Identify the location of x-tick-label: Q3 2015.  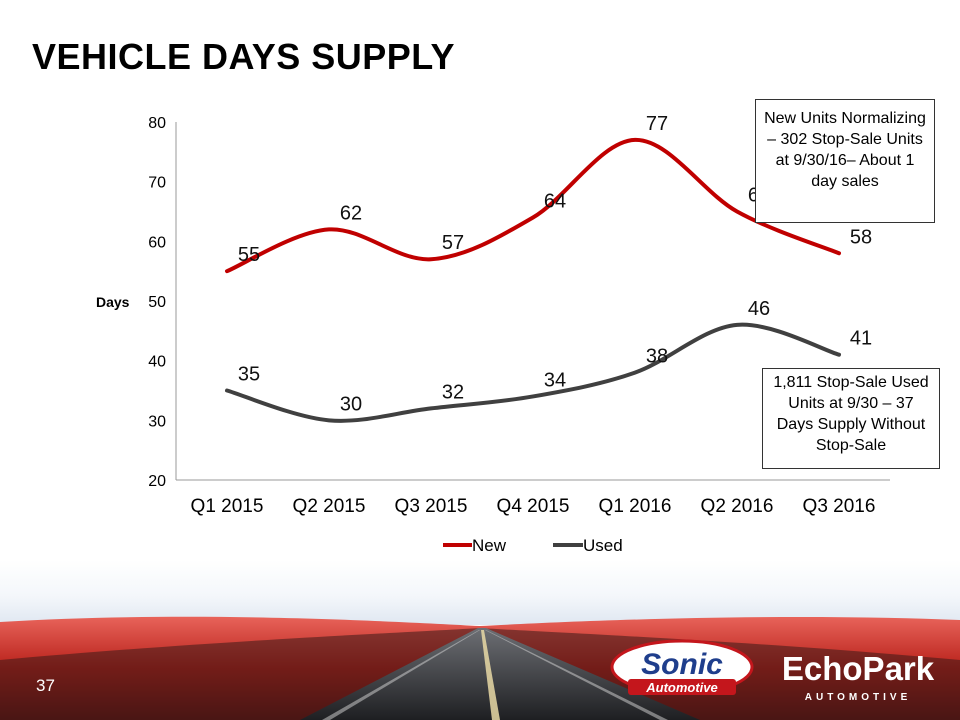
(431, 506).